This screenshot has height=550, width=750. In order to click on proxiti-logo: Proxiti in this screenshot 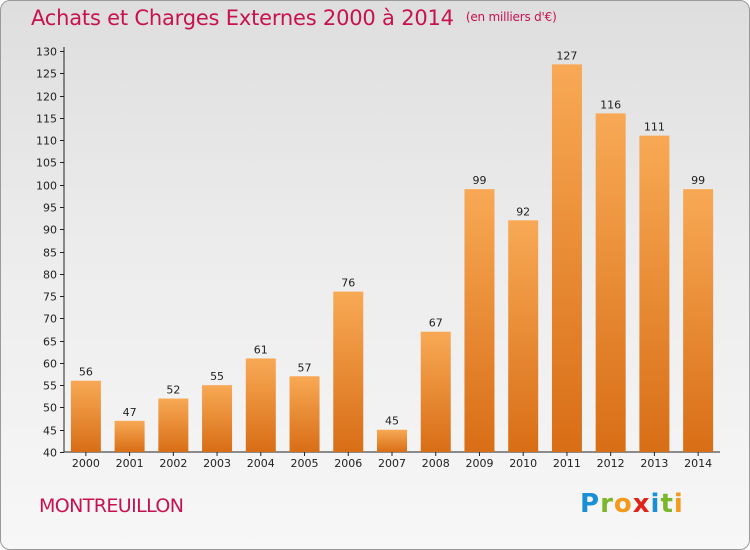, I will do `click(632, 504)`.